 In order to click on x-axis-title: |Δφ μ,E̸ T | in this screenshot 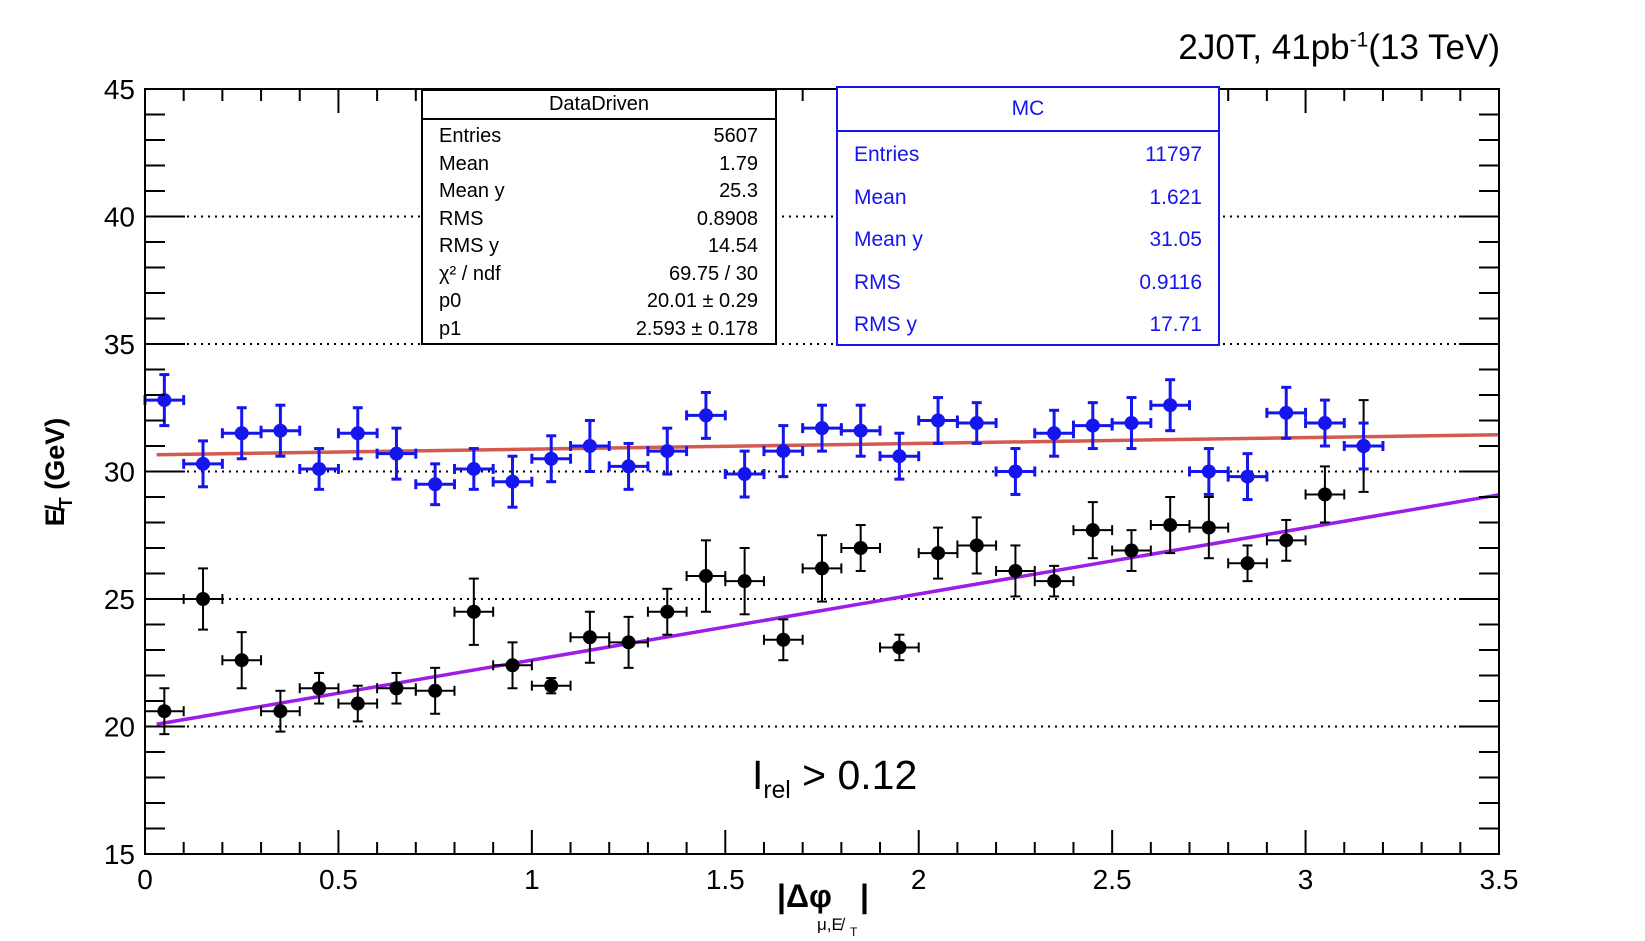, I will do `click(823, 908)`.